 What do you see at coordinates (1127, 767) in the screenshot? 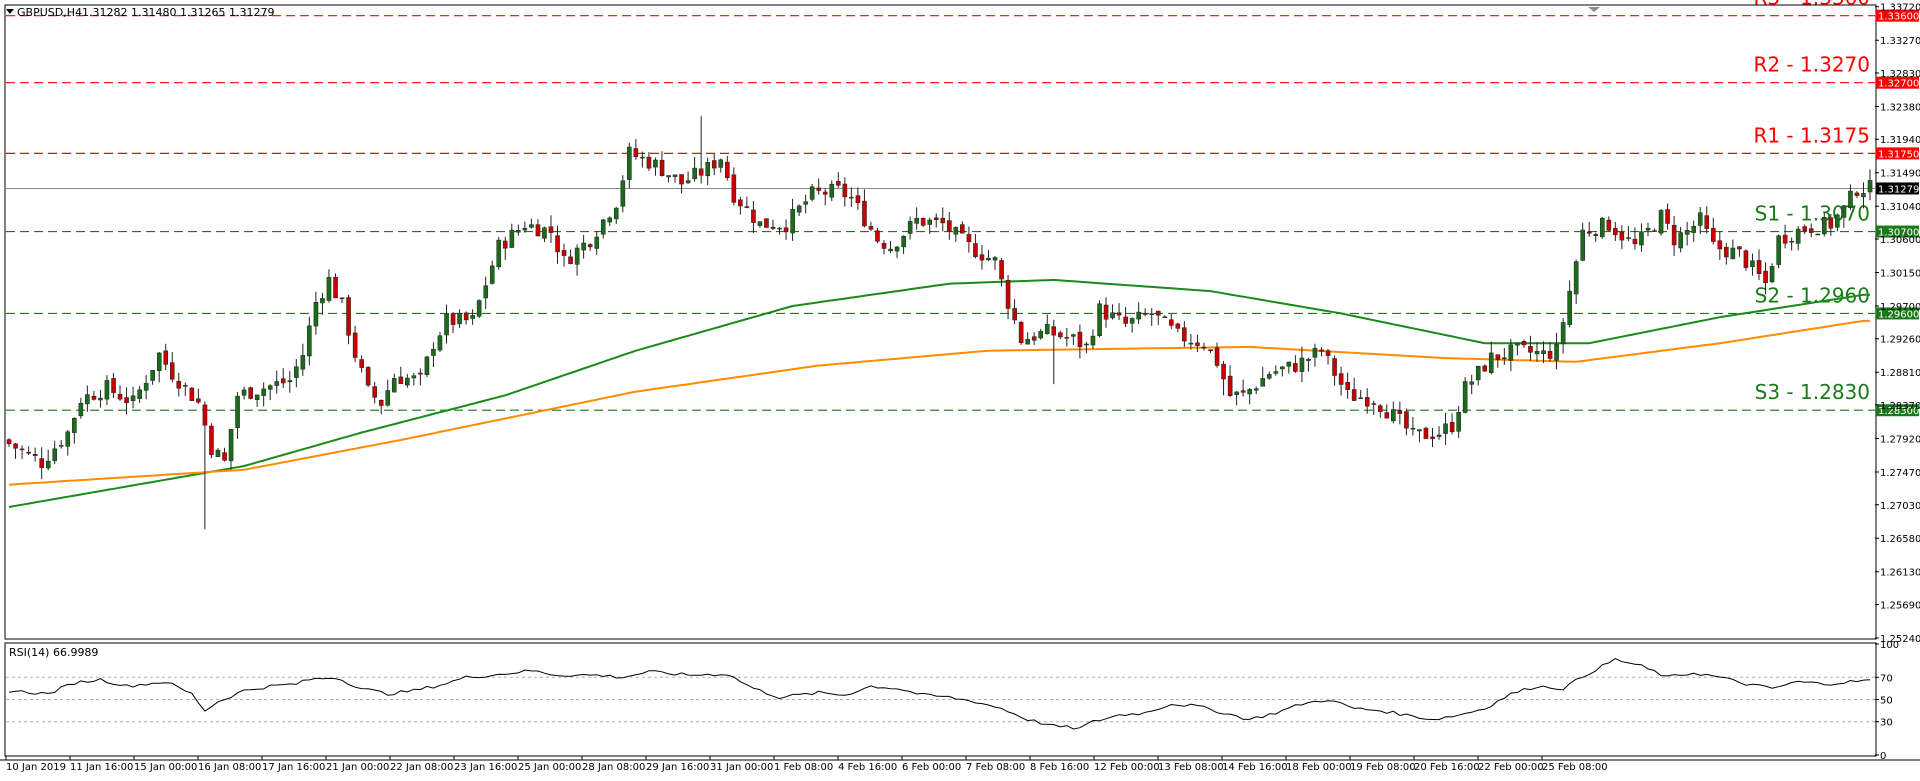
I see `time-tick-label: 12 Feb 00:00` at bounding box center [1127, 767].